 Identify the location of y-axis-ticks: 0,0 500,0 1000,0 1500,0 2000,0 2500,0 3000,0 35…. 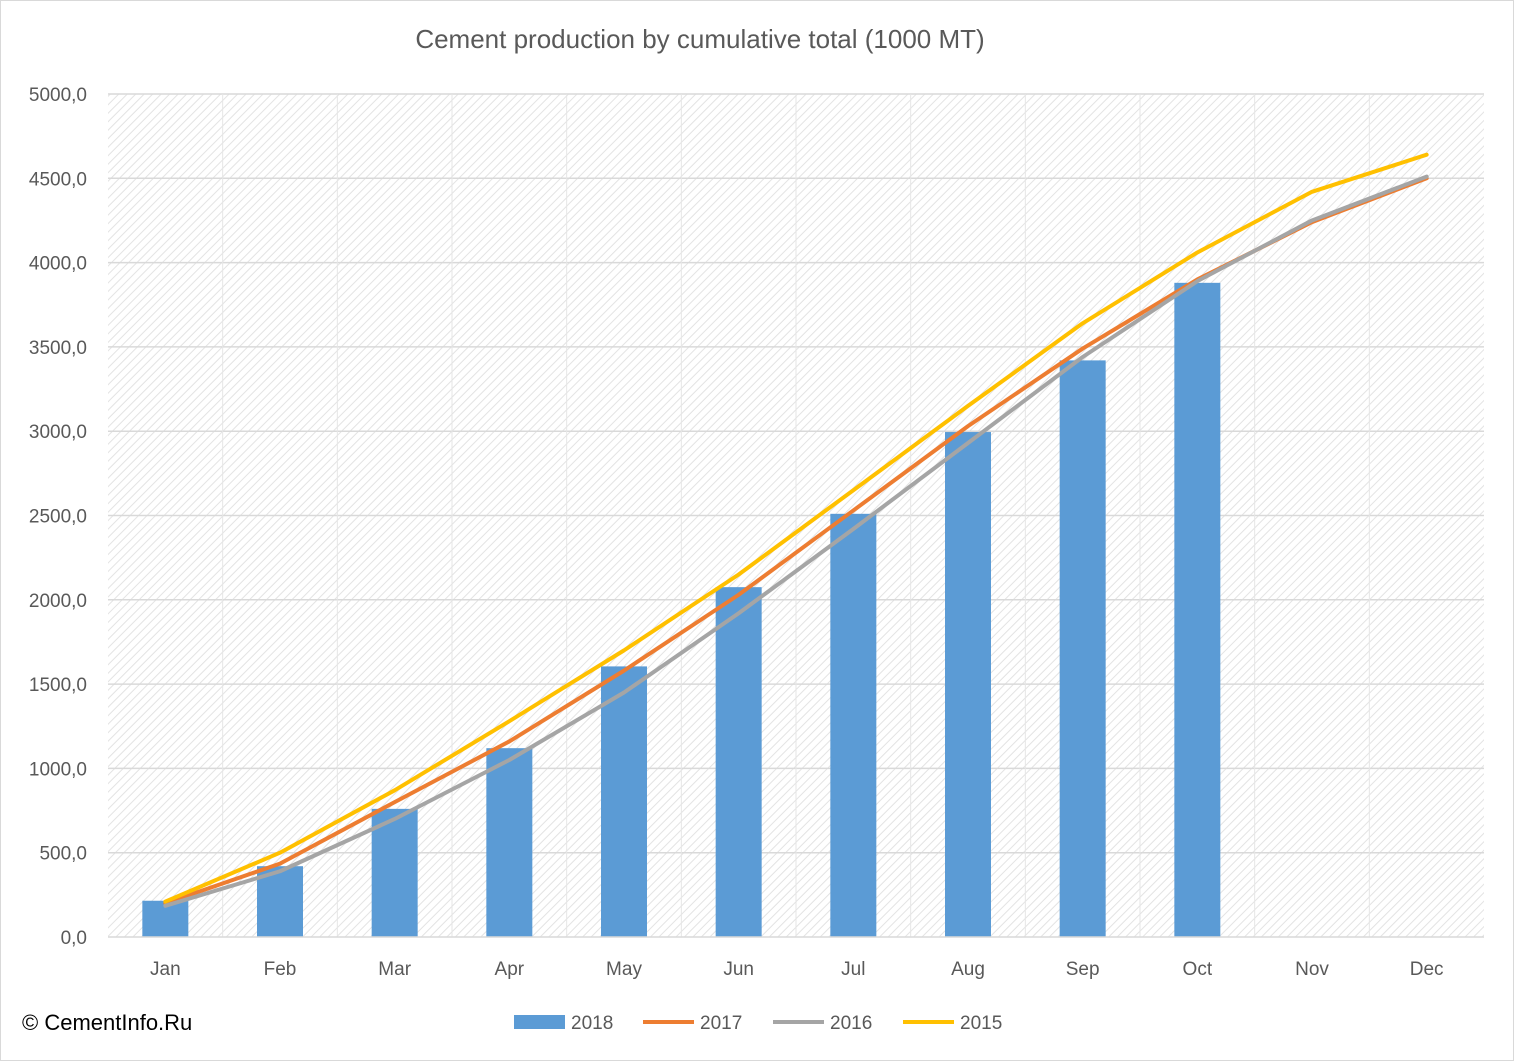
(58, 517).